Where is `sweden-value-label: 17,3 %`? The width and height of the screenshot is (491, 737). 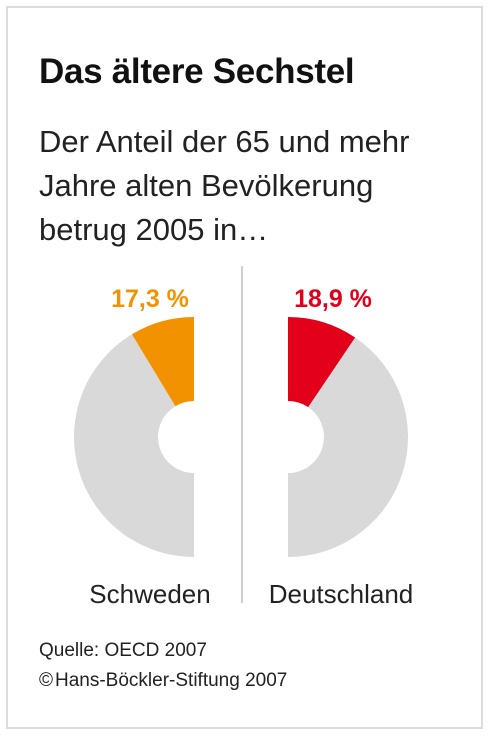 sweden-value-label: 17,3 % is located at coordinates (150, 299).